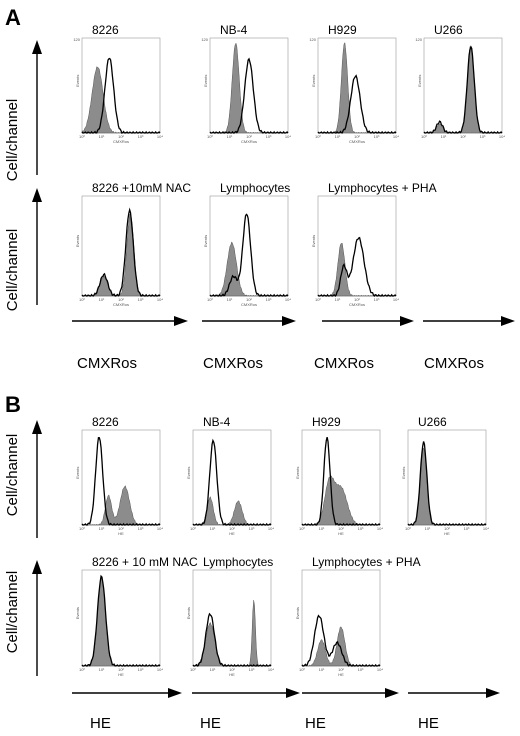 The width and height of the screenshot is (520, 736). Describe the element at coordinates (145, 562) in the screenshot. I see `histogram-title: 8226 + 10 mM NAC` at that location.